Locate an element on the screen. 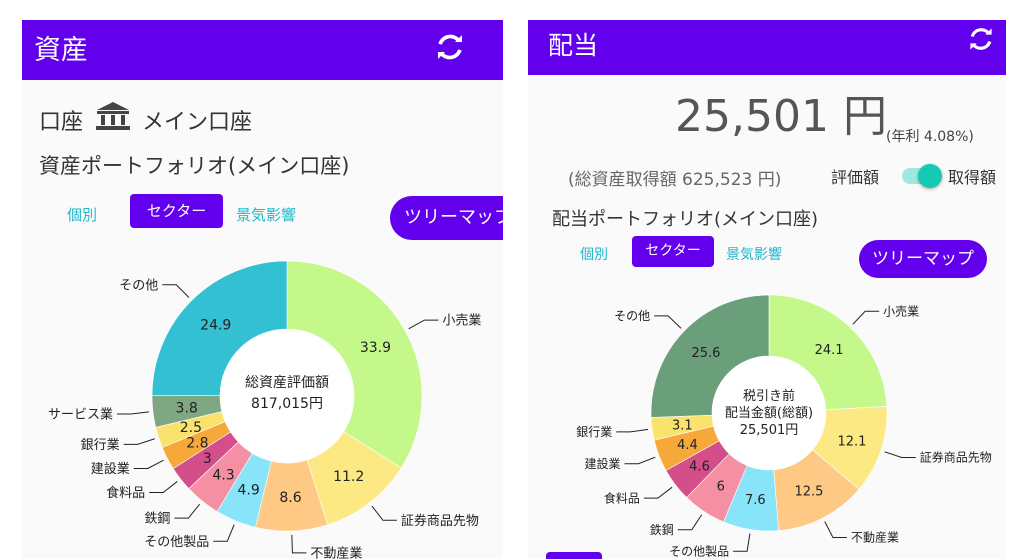 The height and width of the screenshot is (559, 1024). slice-10-value: 24.9 is located at coordinates (215, 325).